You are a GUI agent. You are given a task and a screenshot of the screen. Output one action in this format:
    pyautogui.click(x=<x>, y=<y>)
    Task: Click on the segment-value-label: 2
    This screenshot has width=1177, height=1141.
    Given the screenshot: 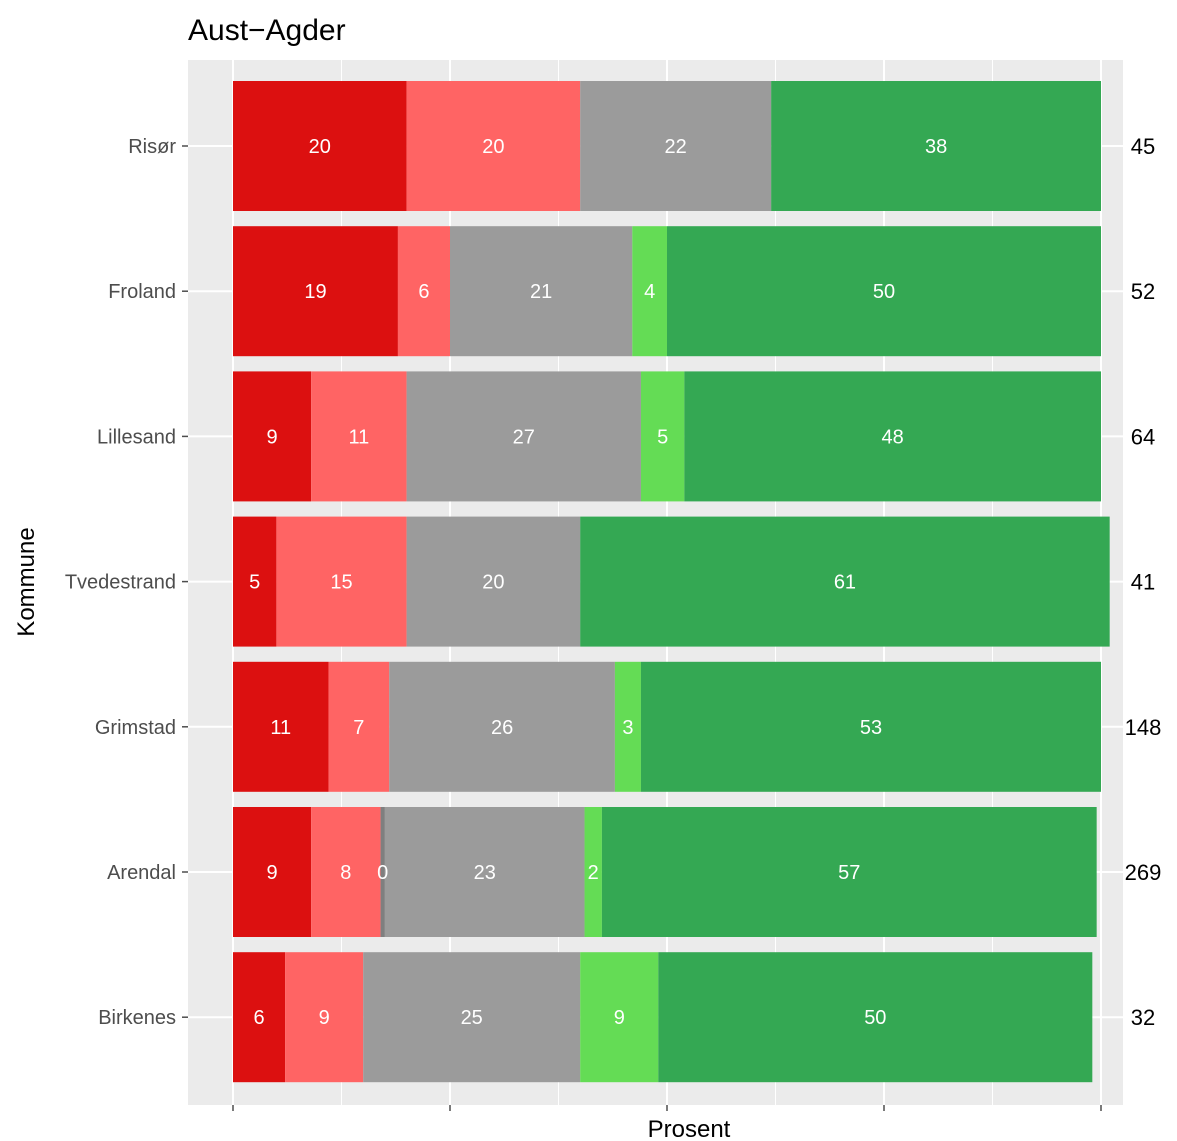 What is the action you would take?
    pyautogui.click(x=593, y=873)
    